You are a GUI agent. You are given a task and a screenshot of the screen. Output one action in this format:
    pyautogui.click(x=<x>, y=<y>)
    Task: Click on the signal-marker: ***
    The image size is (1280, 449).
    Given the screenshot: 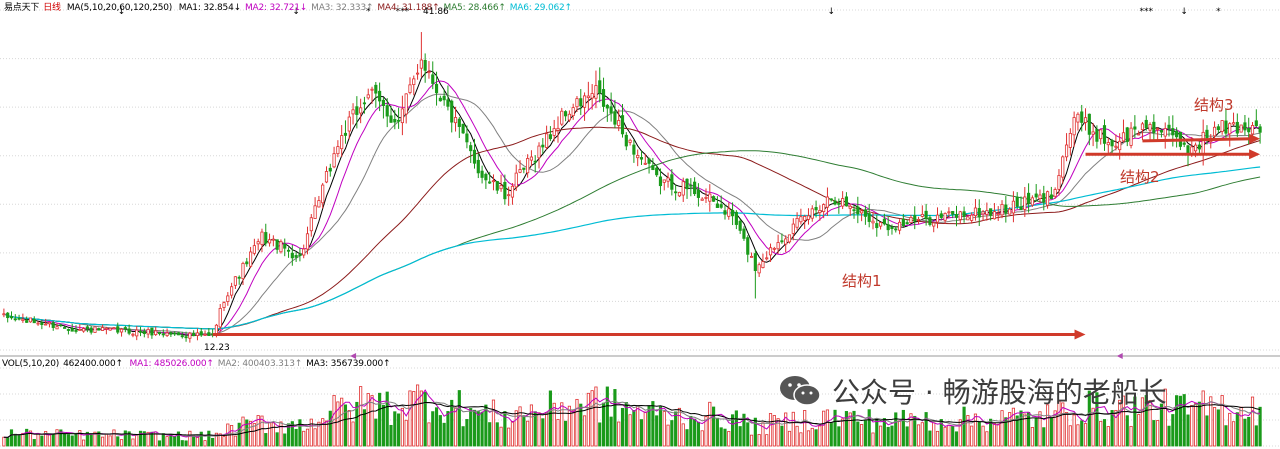 What is the action you would take?
    pyautogui.click(x=1146, y=12)
    